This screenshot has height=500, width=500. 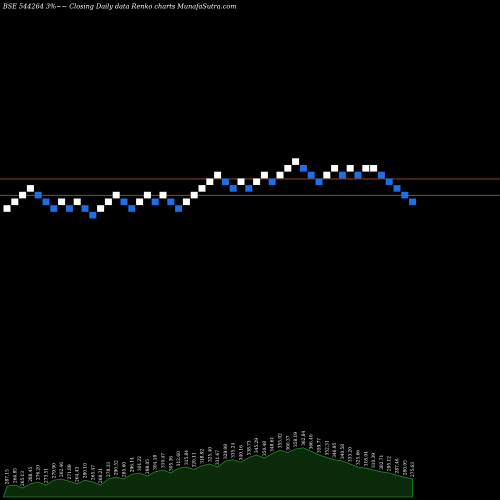 What do you see at coordinates (281, 440) in the screenshot?
I see `volume-label-36: 355.02` at bounding box center [281, 440].